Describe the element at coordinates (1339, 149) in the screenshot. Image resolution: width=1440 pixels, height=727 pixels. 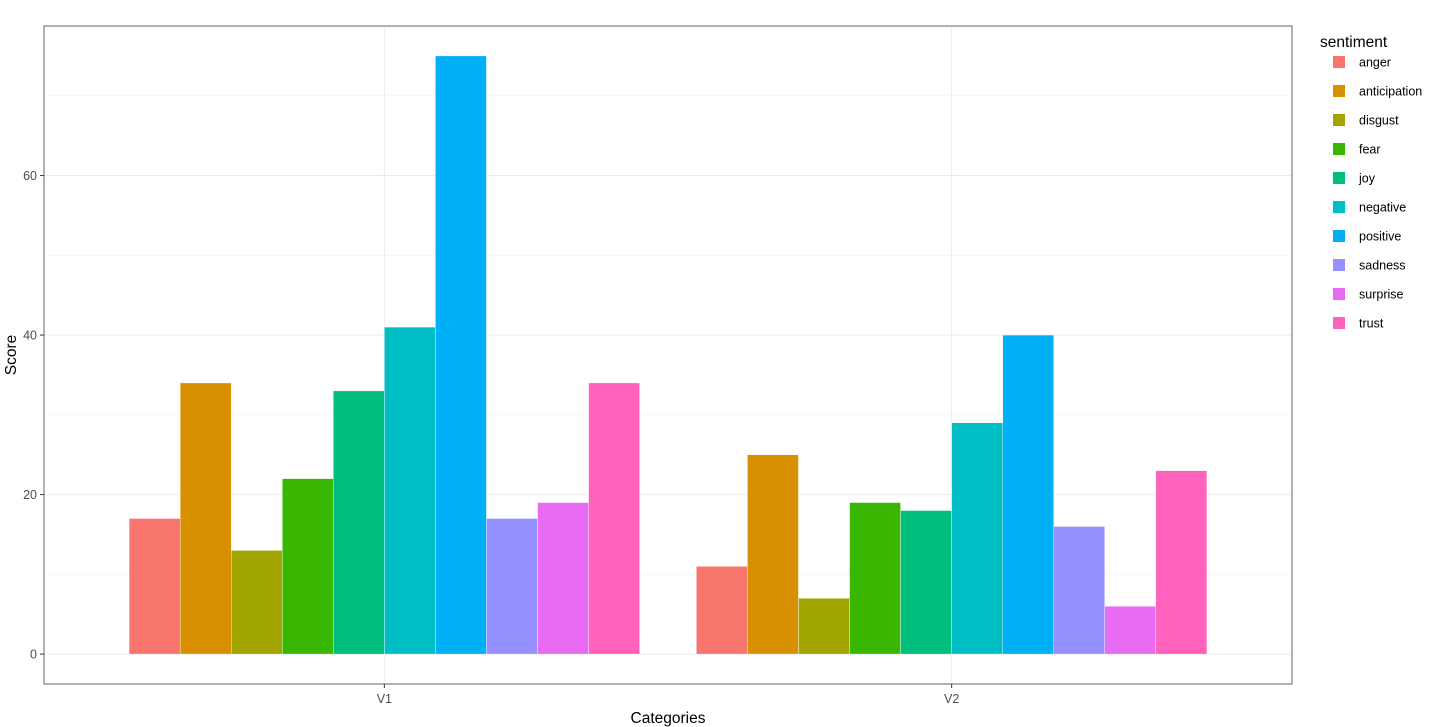
I see `legend-key-fear` at that location.